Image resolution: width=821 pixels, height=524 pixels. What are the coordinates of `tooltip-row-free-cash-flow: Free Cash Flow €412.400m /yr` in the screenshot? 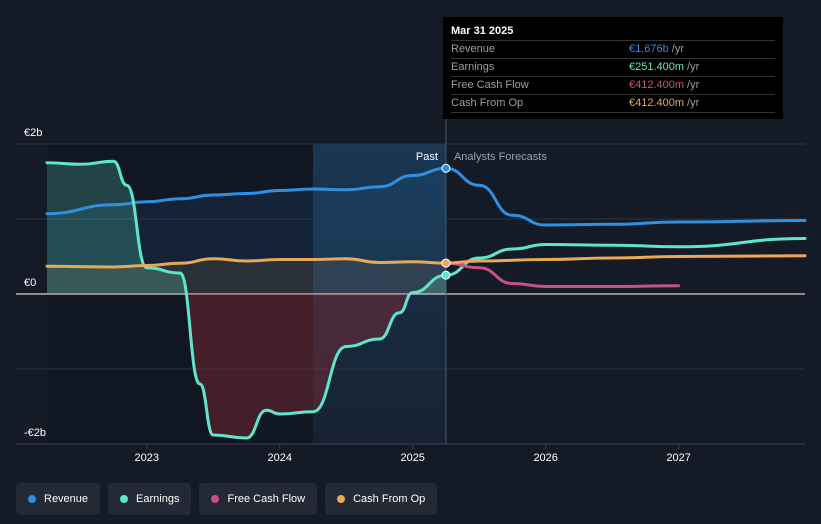 It's located at (613, 86).